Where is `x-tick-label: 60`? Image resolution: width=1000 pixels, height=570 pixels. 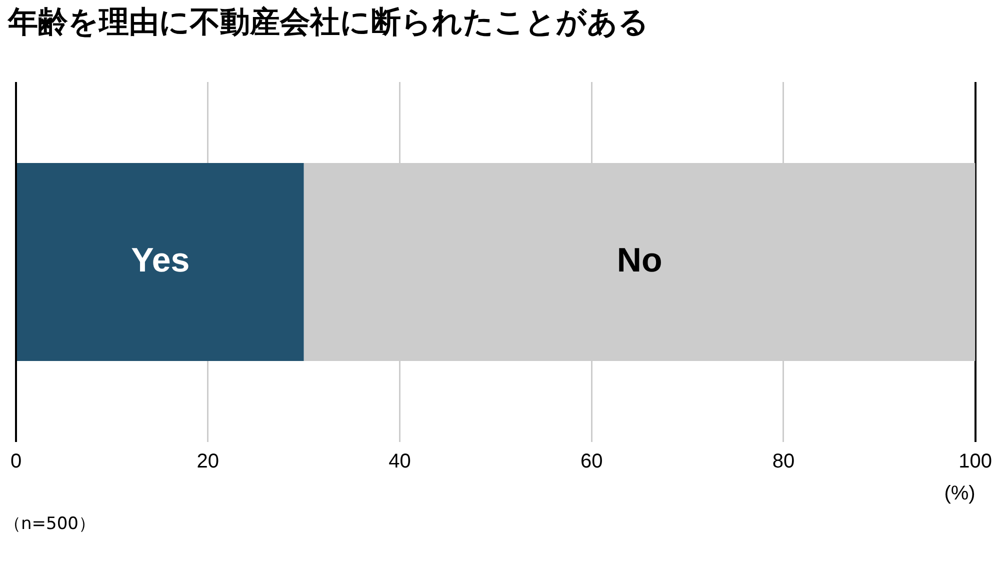
x-tick-label: 60 is located at coordinates (591, 461).